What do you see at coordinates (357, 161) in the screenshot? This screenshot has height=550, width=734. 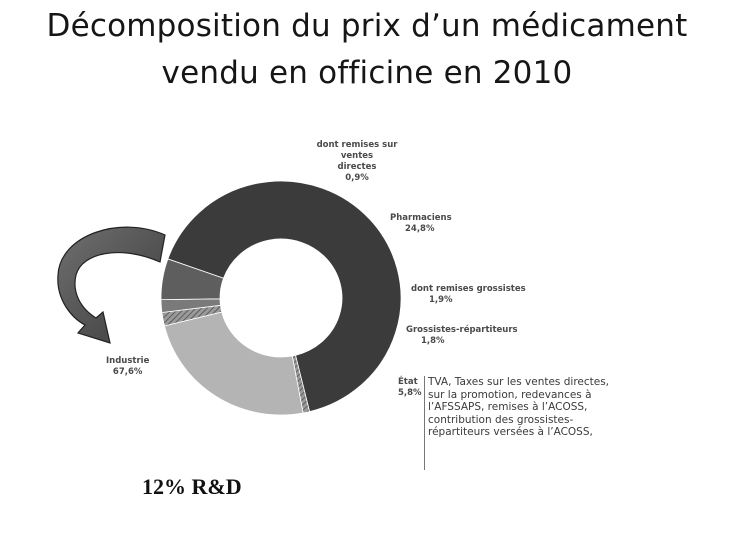 I see `label-remises-directes: dont remises sur ventes directes 0,9%` at bounding box center [357, 161].